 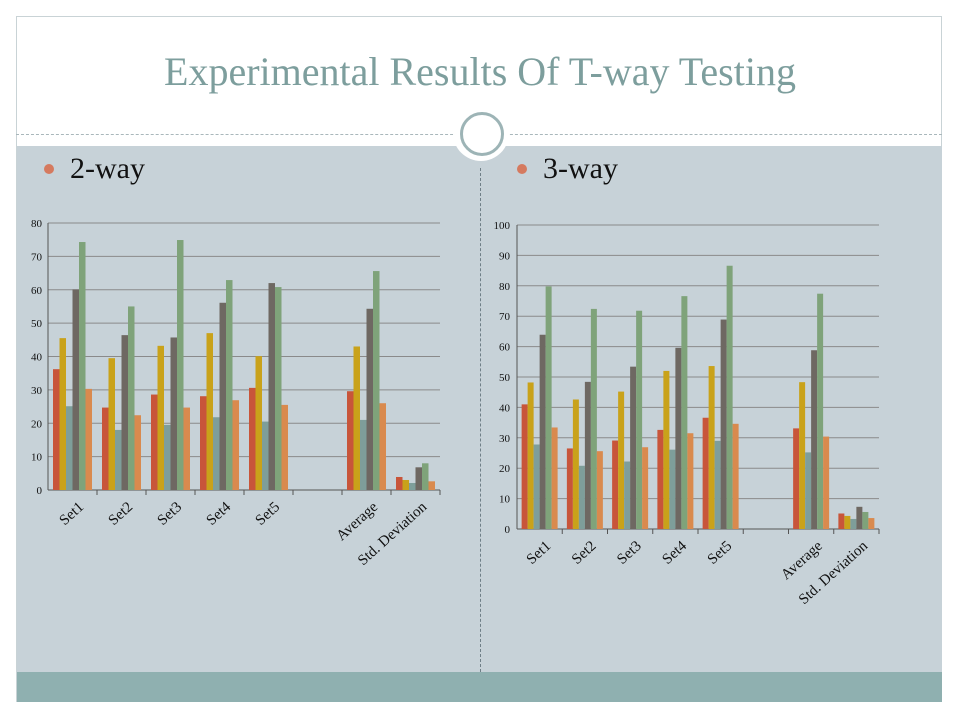 What do you see at coordinates (580, 168) in the screenshot?
I see `right-heading-text: 3-way` at bounding box center [580, 168].